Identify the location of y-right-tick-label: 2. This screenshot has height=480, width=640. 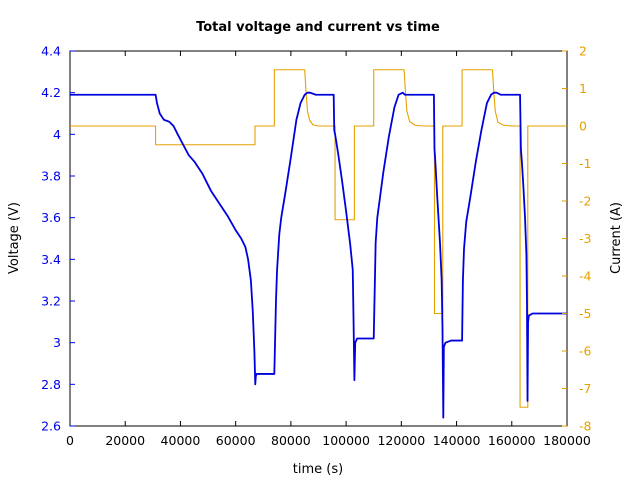
(583, 51).